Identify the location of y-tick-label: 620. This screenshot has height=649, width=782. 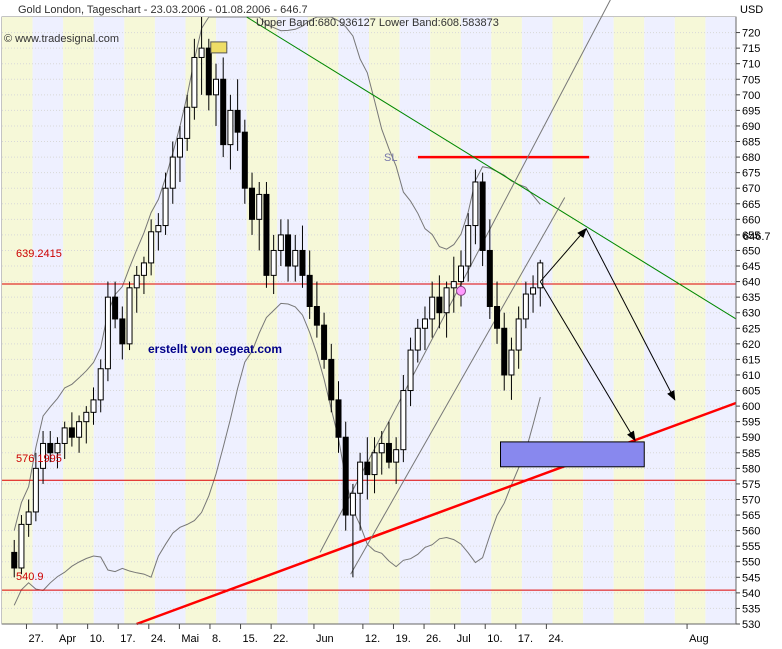
(751, 345).